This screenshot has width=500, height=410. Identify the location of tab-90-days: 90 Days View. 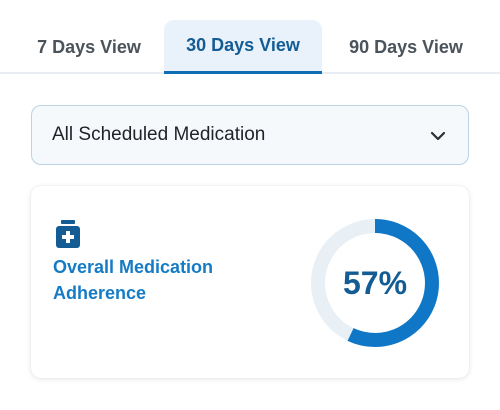
(406, 46).